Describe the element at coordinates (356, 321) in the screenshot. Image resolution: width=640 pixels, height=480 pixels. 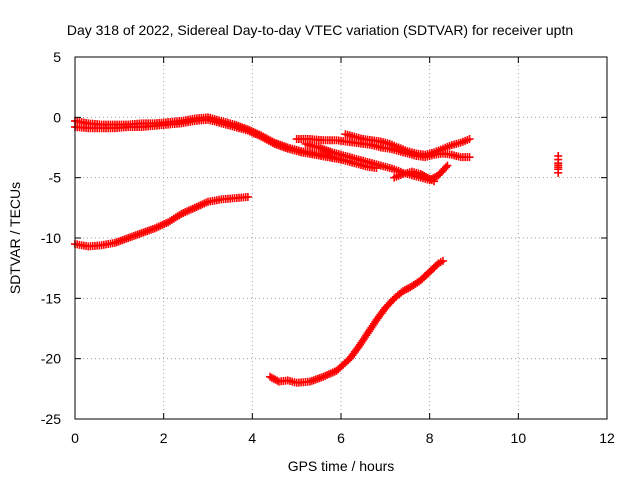
I see `series-track-i` at that location.